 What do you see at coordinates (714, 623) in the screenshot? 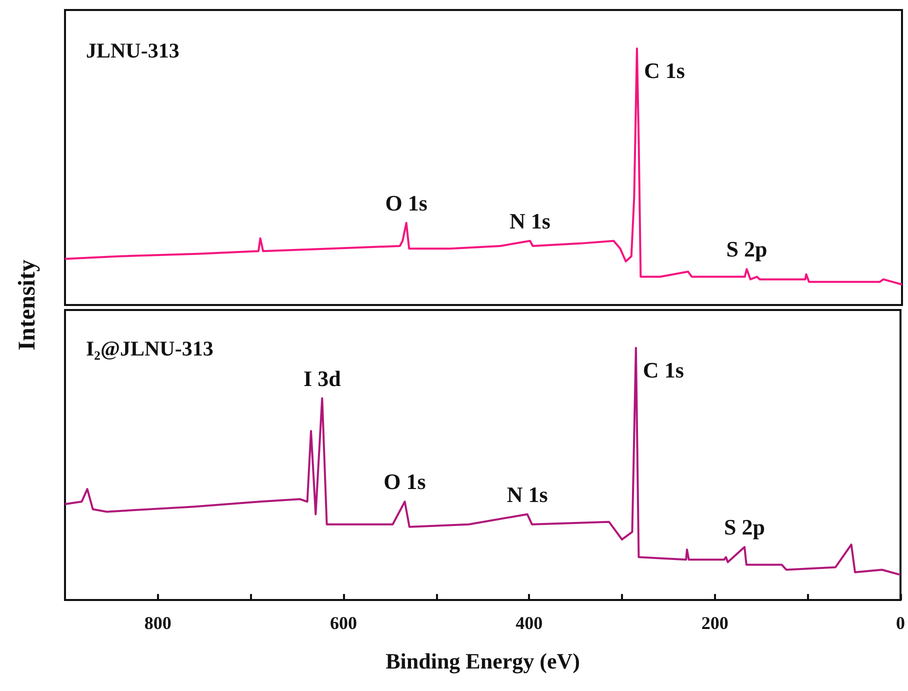
I see `x-tick-label: 200` at bounding box center [714, 623].